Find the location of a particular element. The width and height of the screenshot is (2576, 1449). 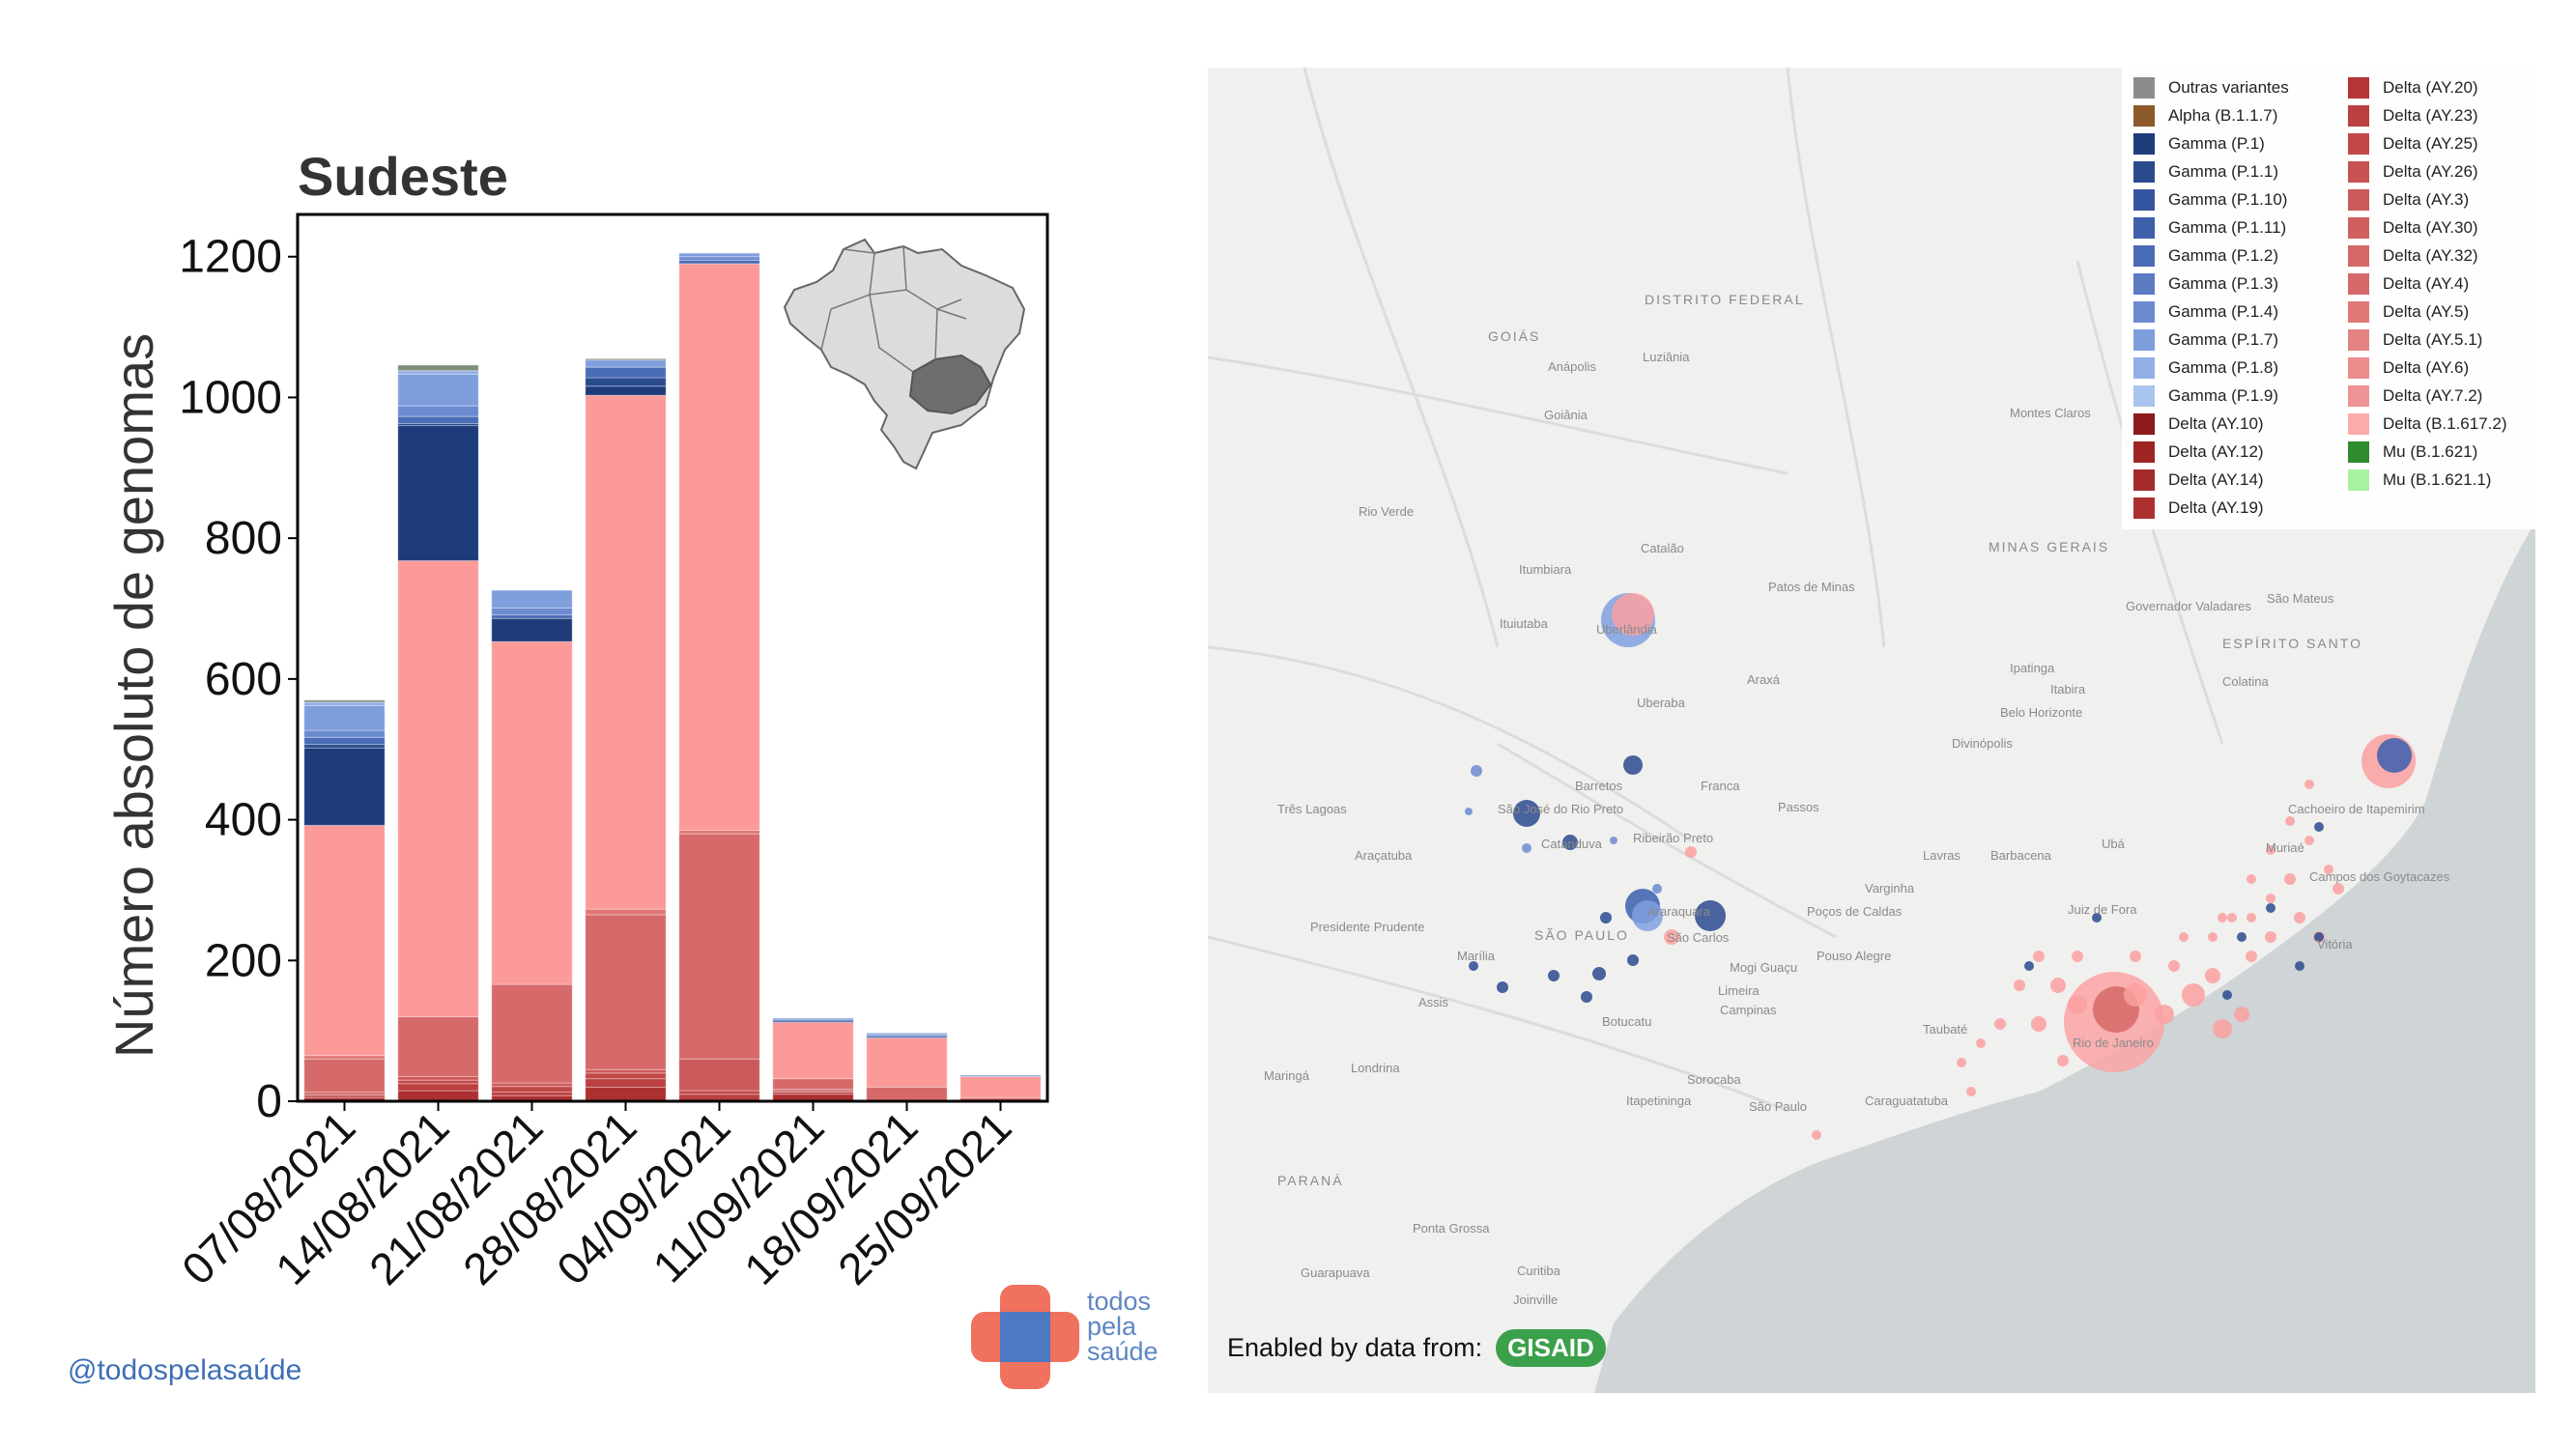

legend-label: Delta (AY.6) is located at coordinates (2426, 367).